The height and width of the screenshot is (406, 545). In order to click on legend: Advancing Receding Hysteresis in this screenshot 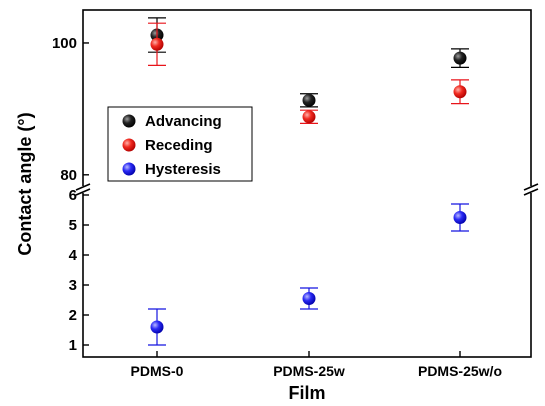, I will do `click(180, 144)`.